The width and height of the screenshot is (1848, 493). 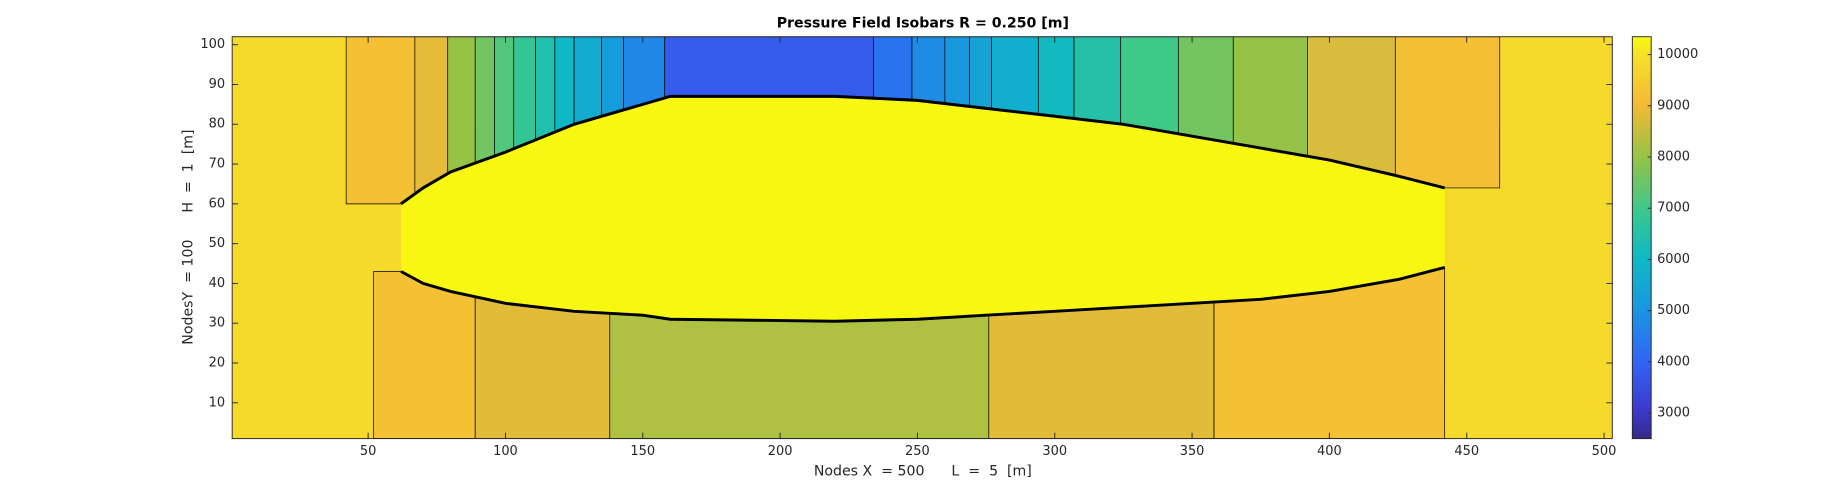 I want to click on colorbar-tick-label: 6000, so click(x=1673, y=259).